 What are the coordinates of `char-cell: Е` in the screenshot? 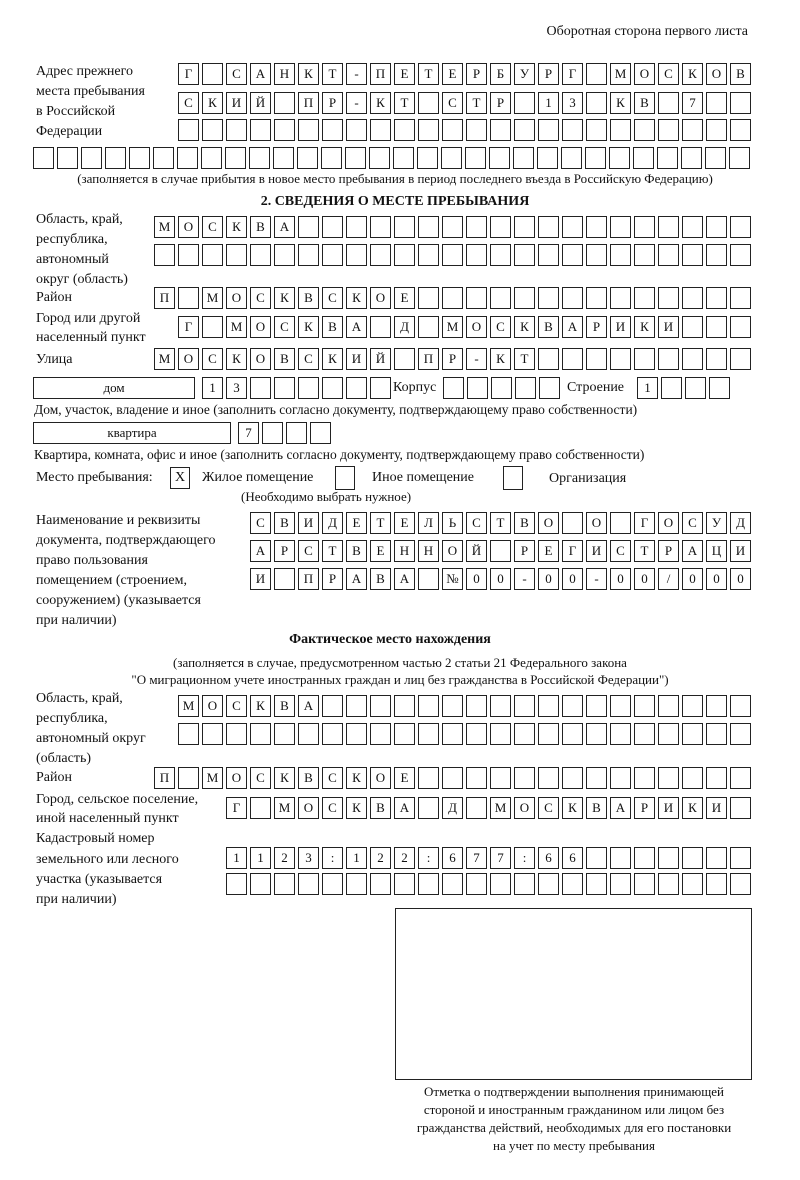 It's located at (404, 74).